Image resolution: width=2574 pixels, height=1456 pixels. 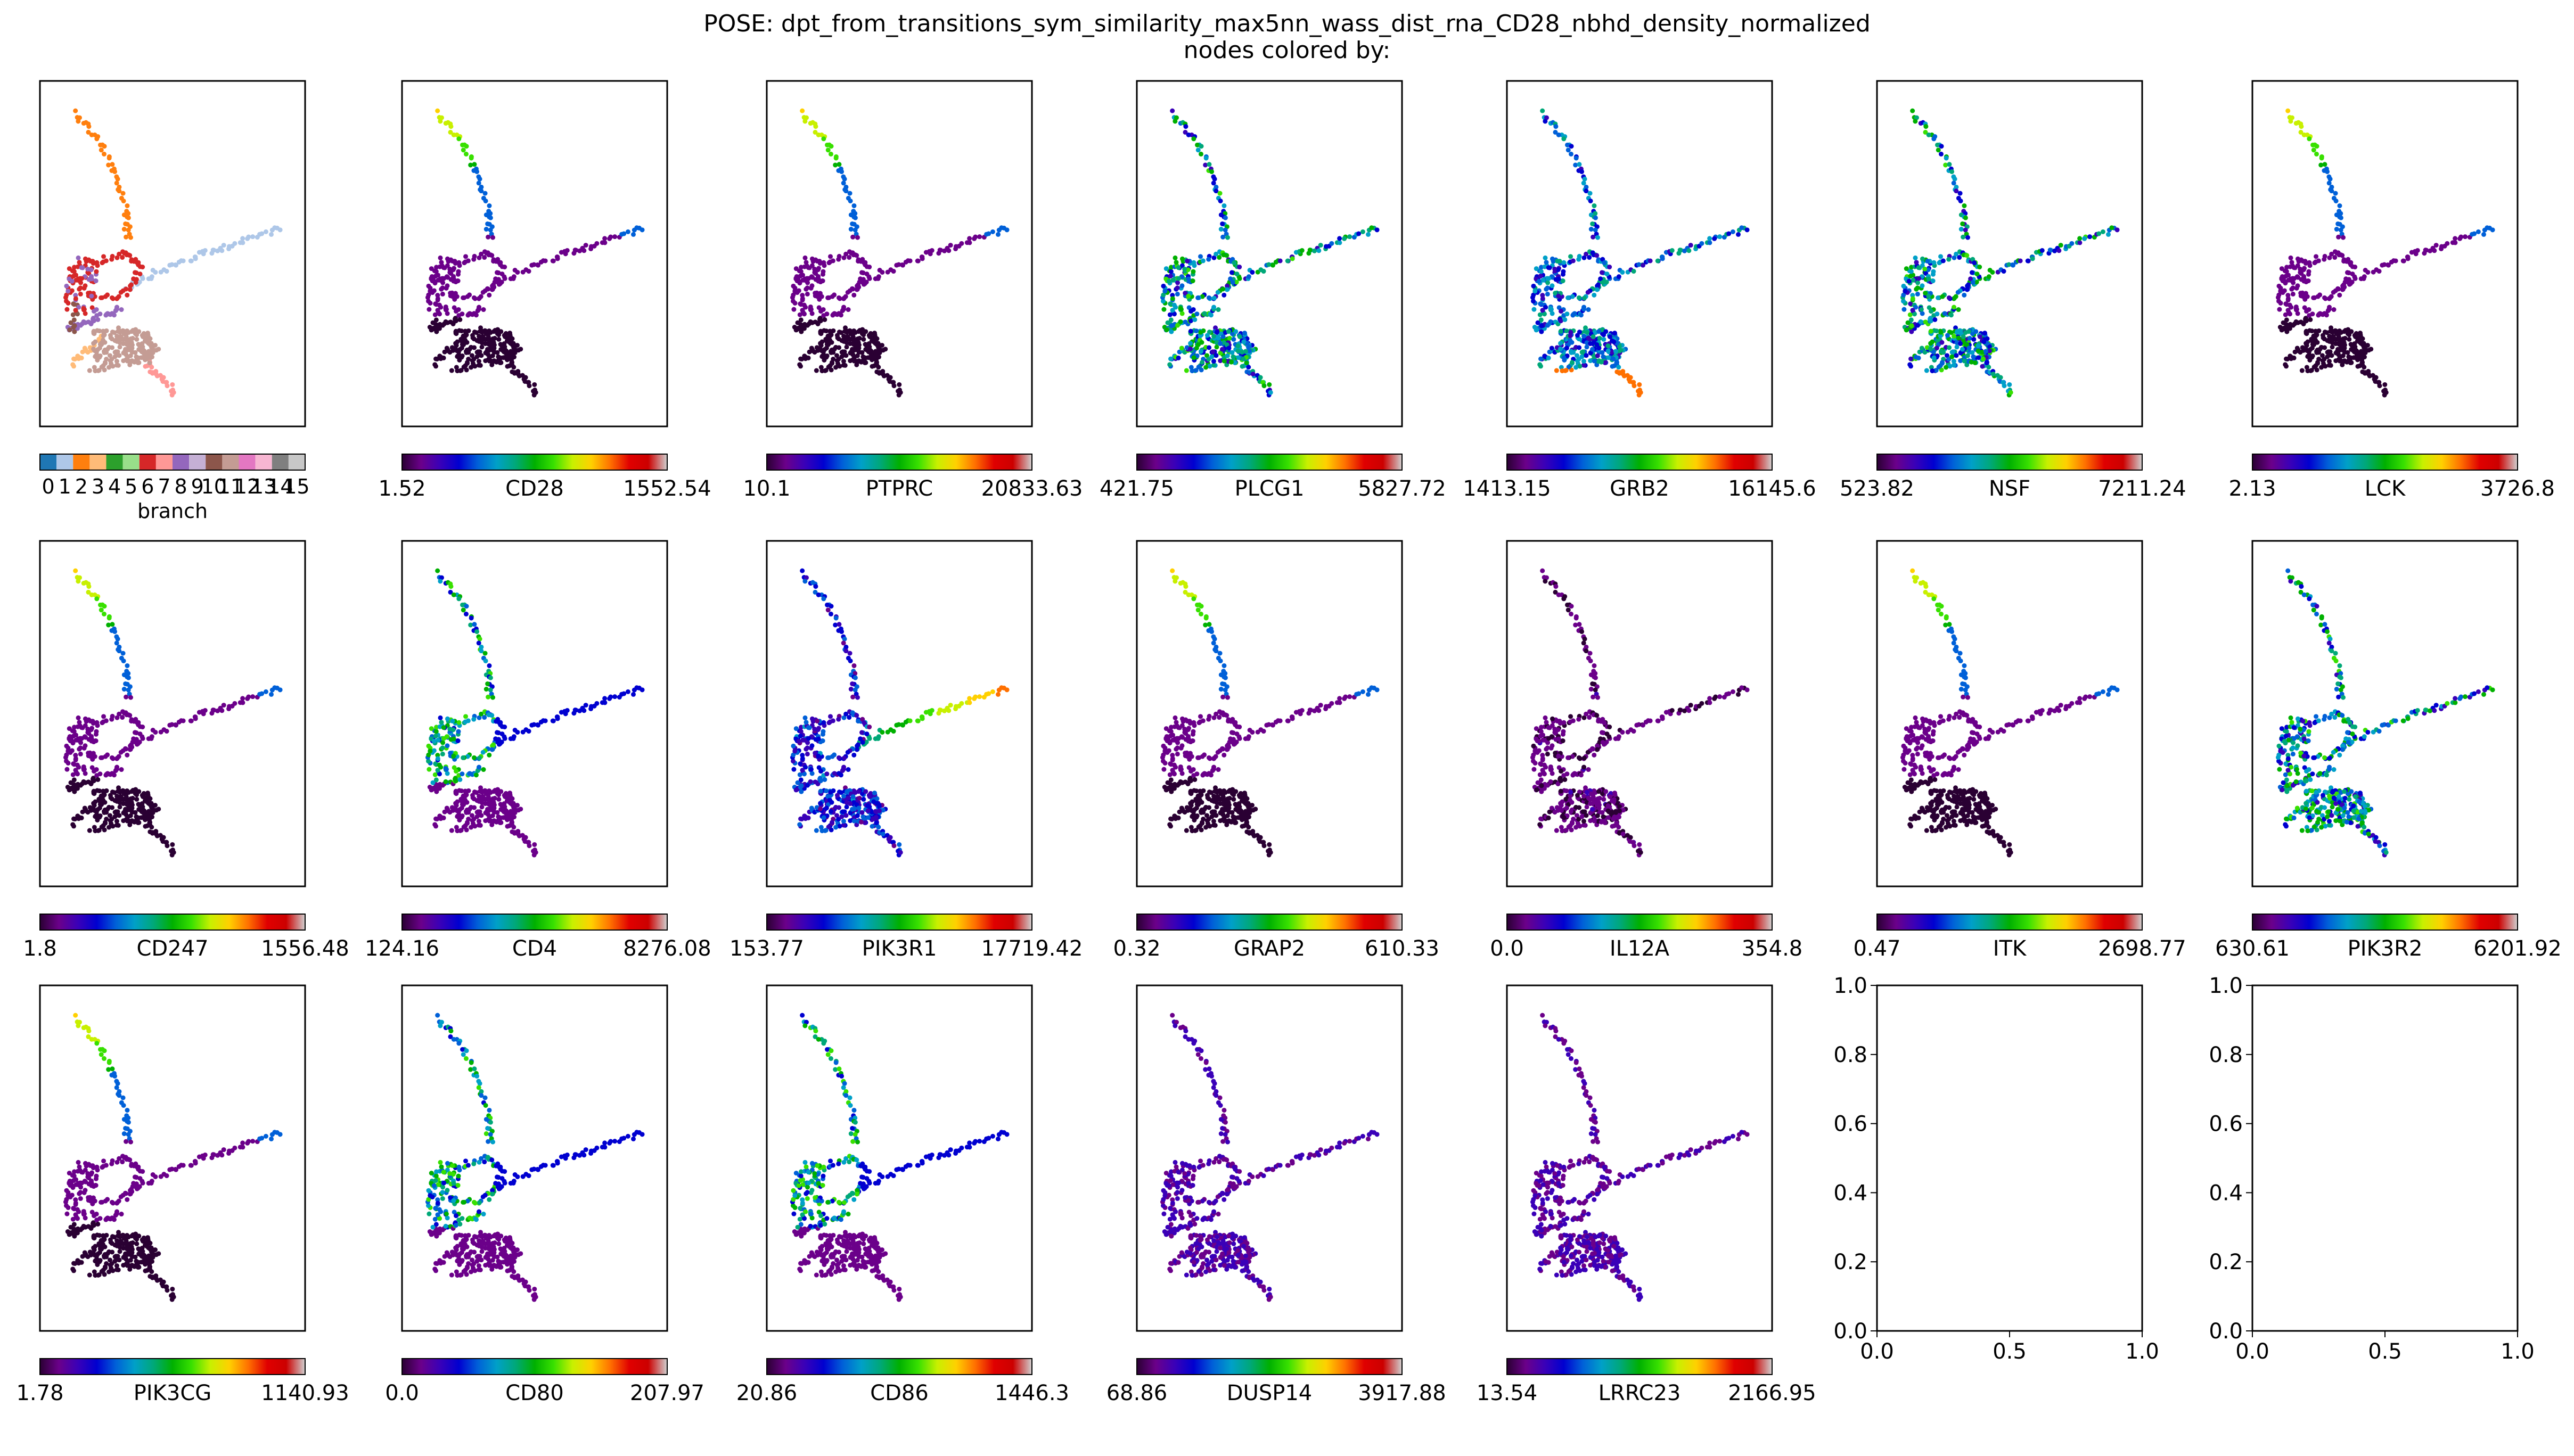 I want to click on colorbar-label: PTPRC, so click(x=899, y=488).